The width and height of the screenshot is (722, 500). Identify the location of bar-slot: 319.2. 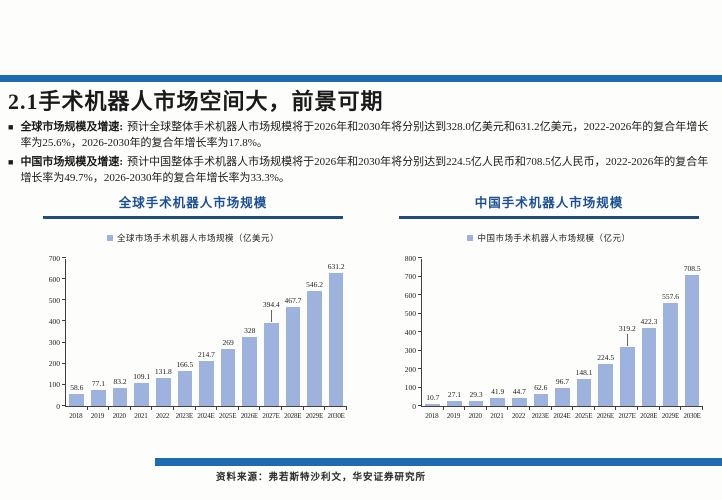
(627, 334).